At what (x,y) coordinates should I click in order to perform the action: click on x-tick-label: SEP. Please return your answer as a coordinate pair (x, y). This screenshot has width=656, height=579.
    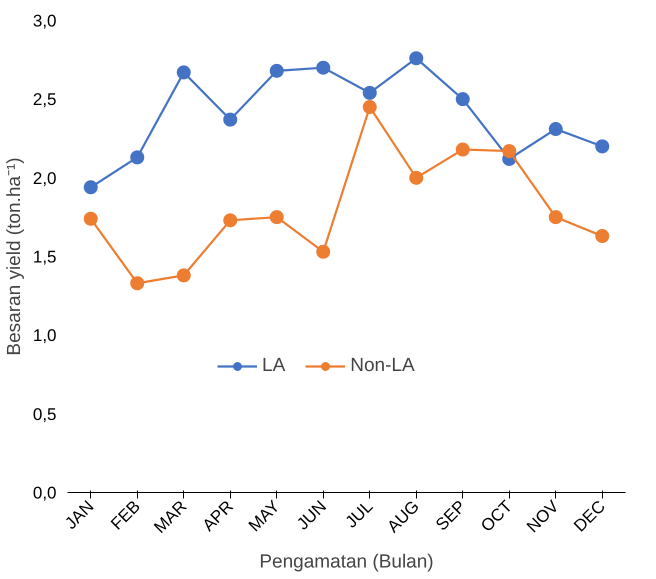
    Looking at the image, I should click on (451, 515).